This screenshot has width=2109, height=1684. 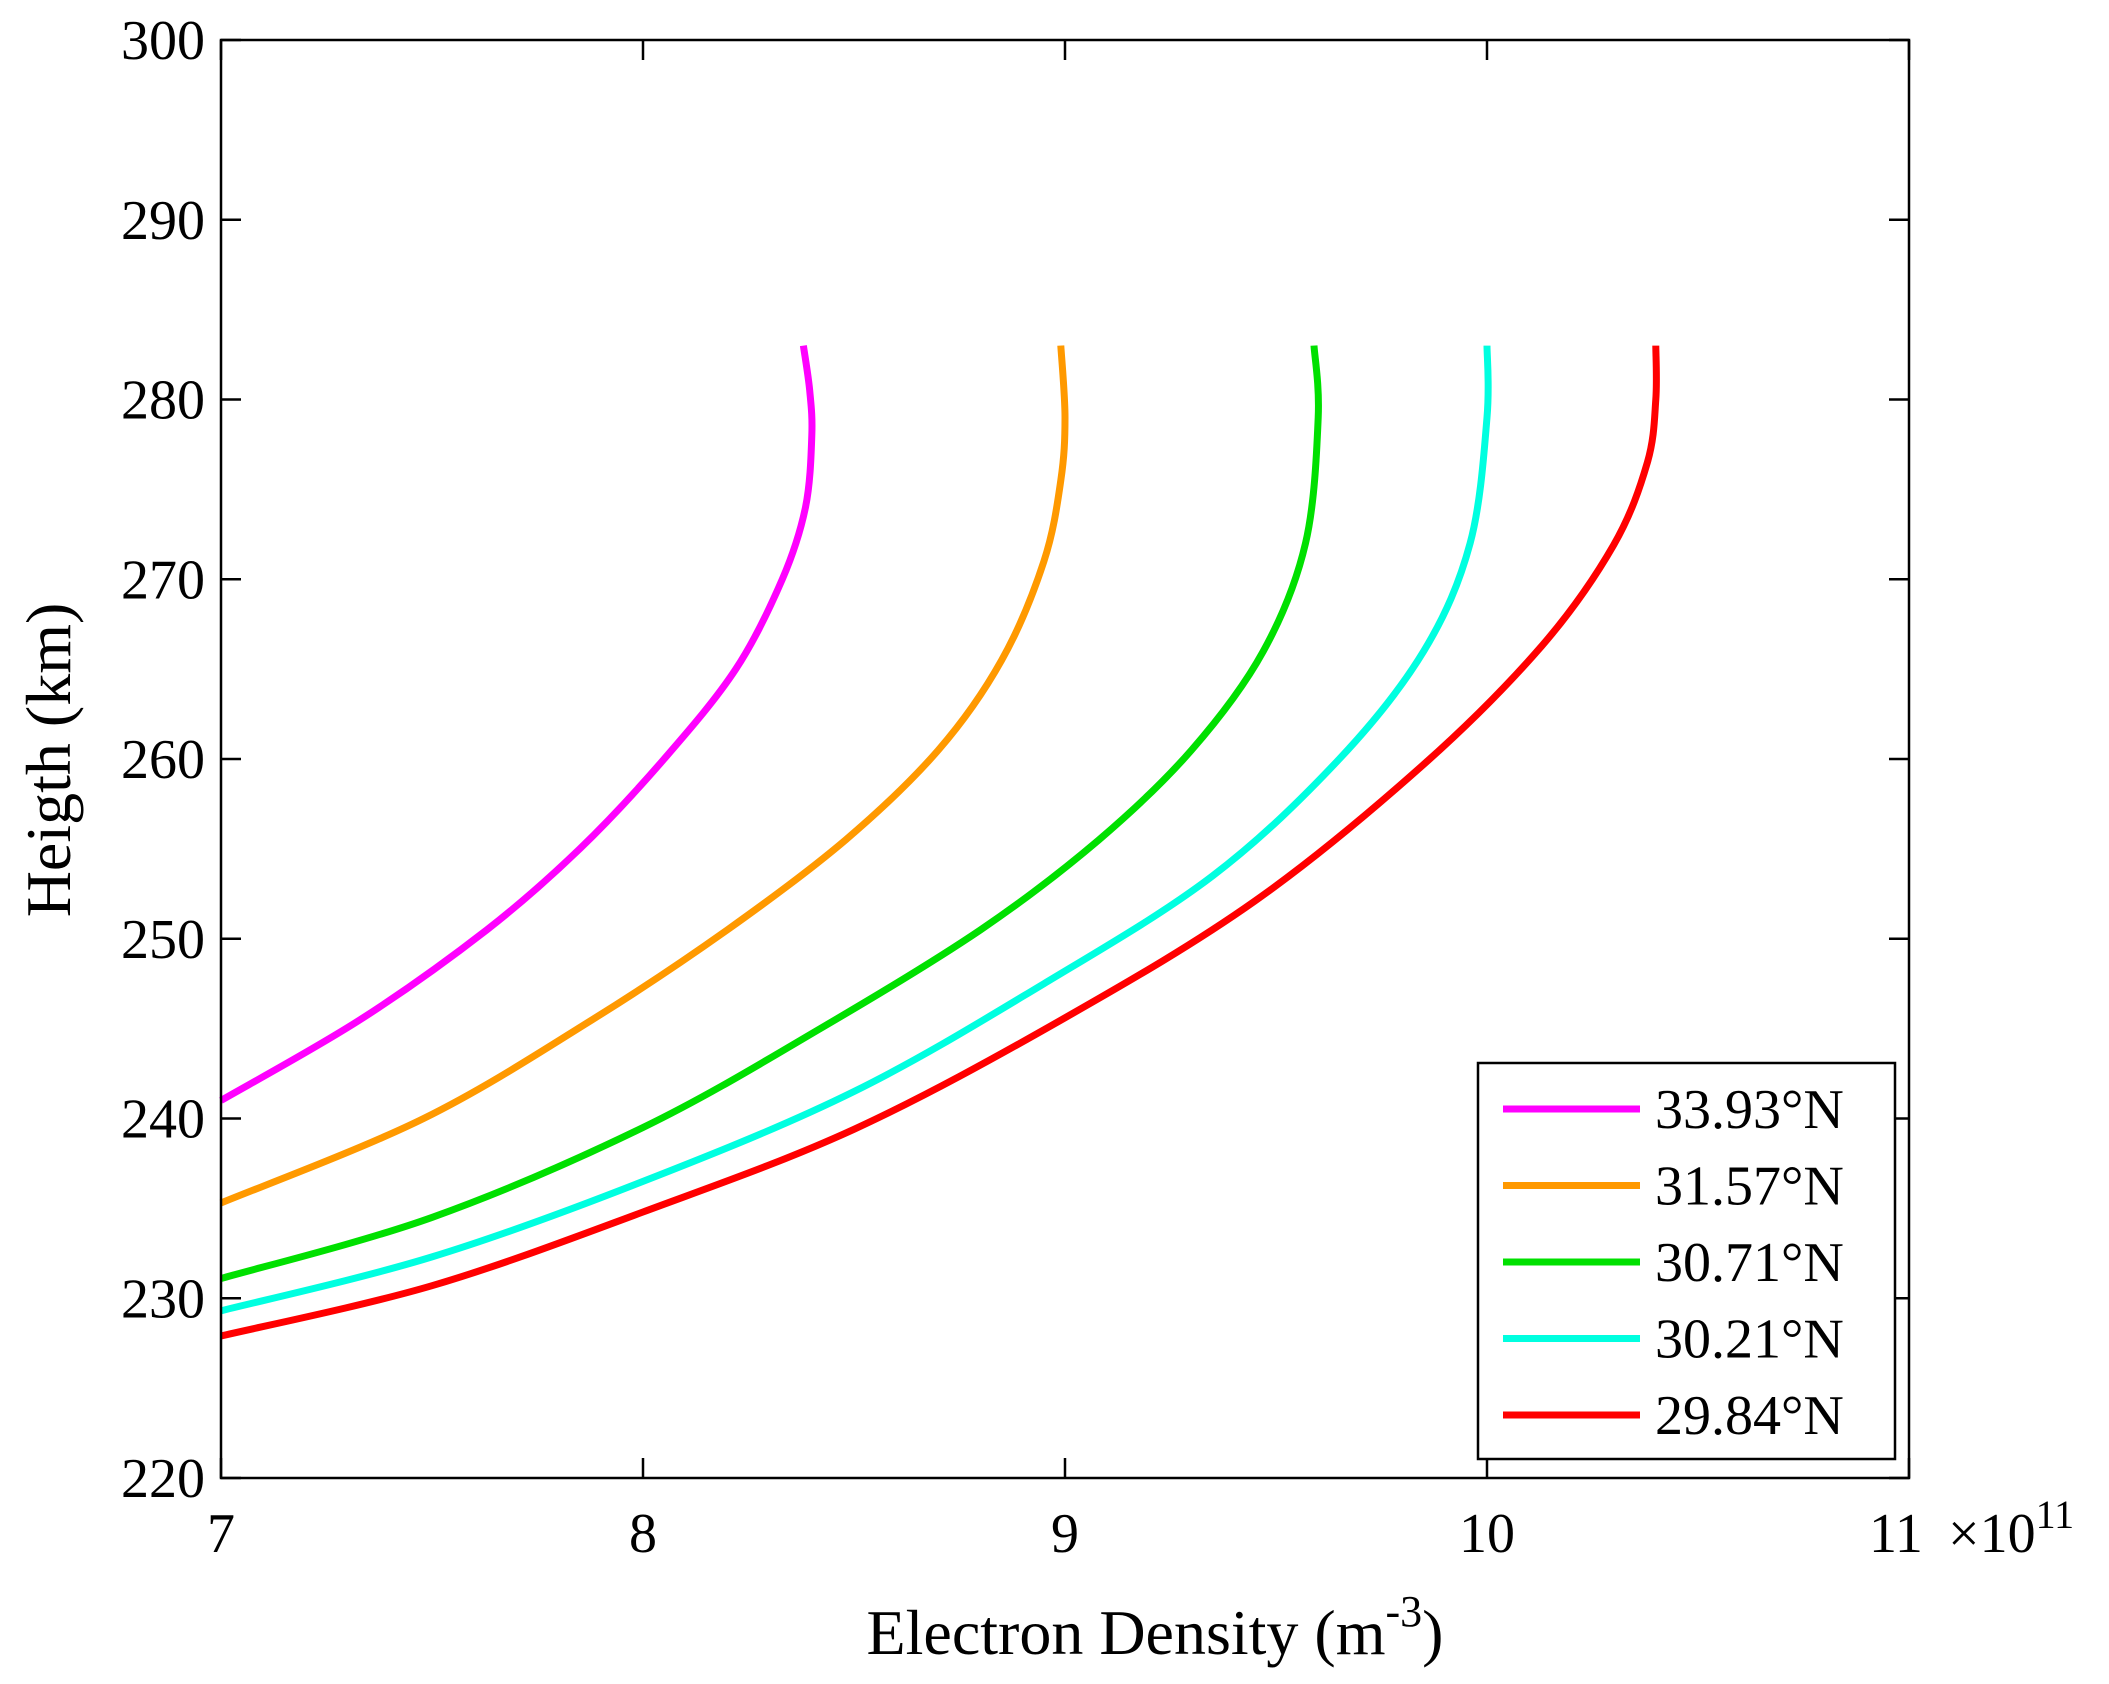 What do you see at coordinates (1749, 1110) in the screenshot?
I see `legend-label-1: 33.93°N` at bounding box center [1749, 1110].